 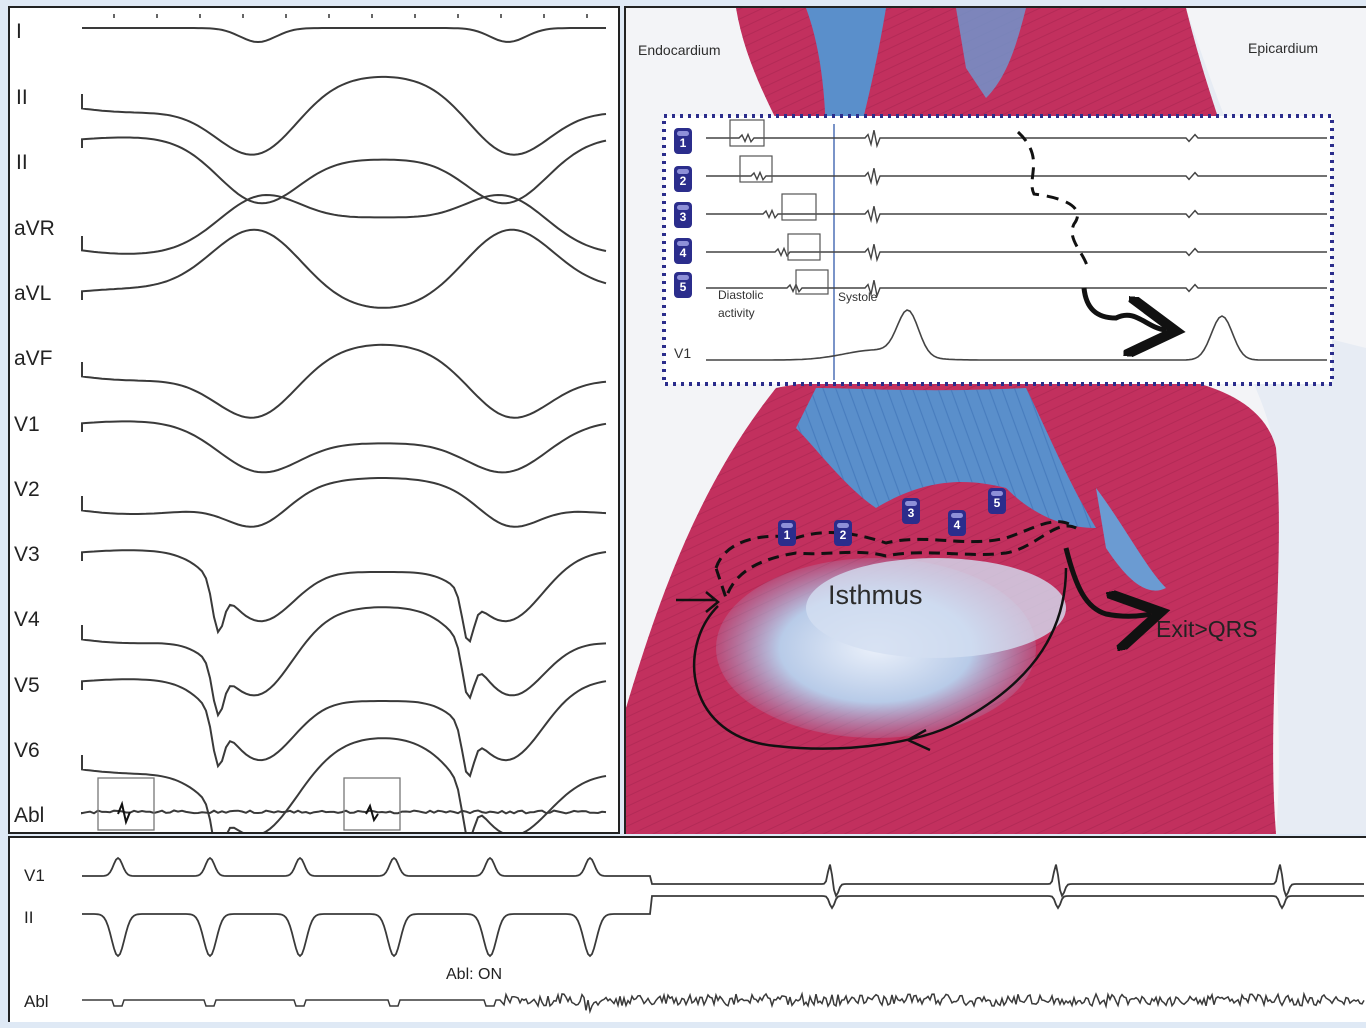 What do you see at coordinates (683, 285) in the screenshot?
I see `inset-electrode-5: 5` at bounding box center [683, 285].